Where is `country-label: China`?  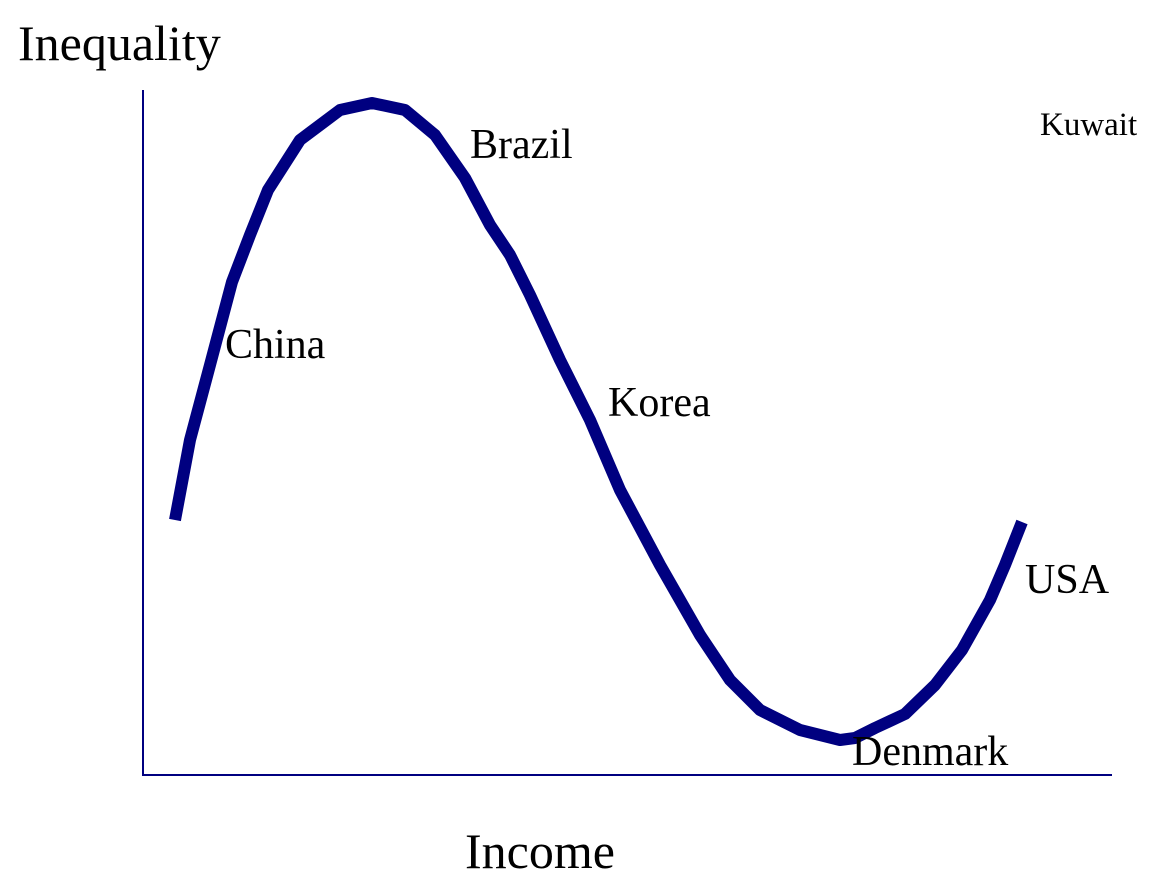
country-label: China is located at coordinates (275, 345).